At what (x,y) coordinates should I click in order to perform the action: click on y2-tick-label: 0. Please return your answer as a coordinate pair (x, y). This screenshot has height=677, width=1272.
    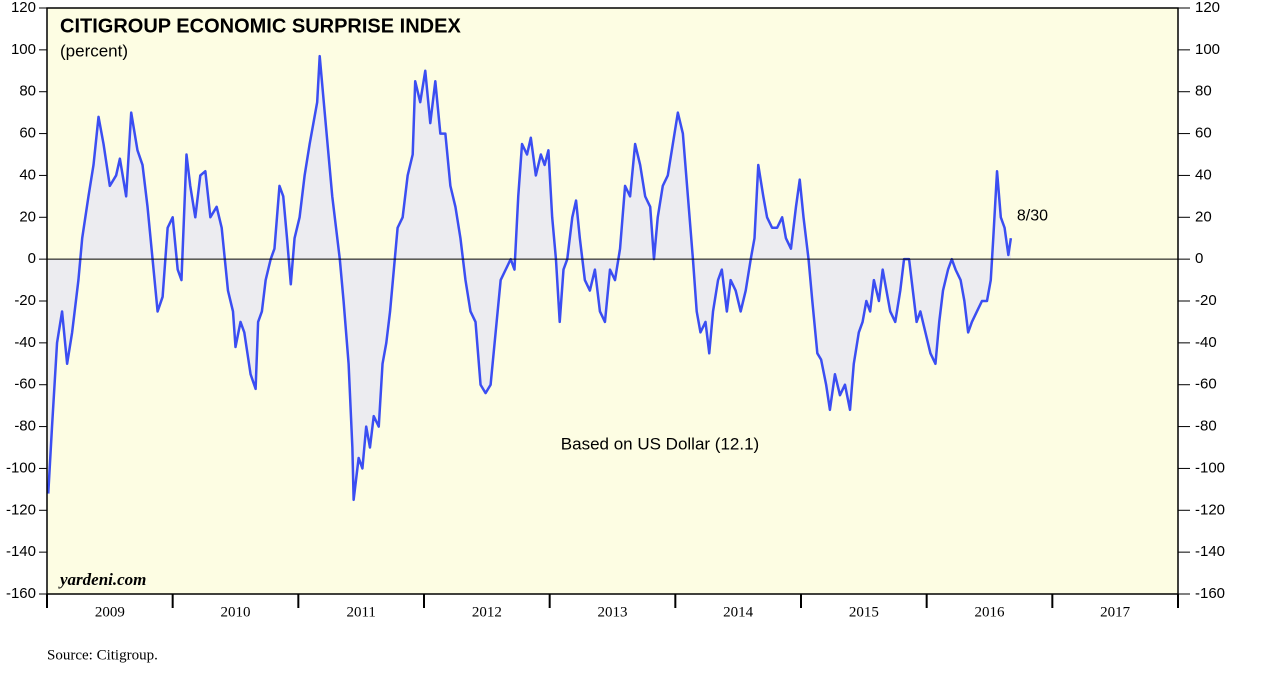
    Looking at the image, I should click on (1199, 258).